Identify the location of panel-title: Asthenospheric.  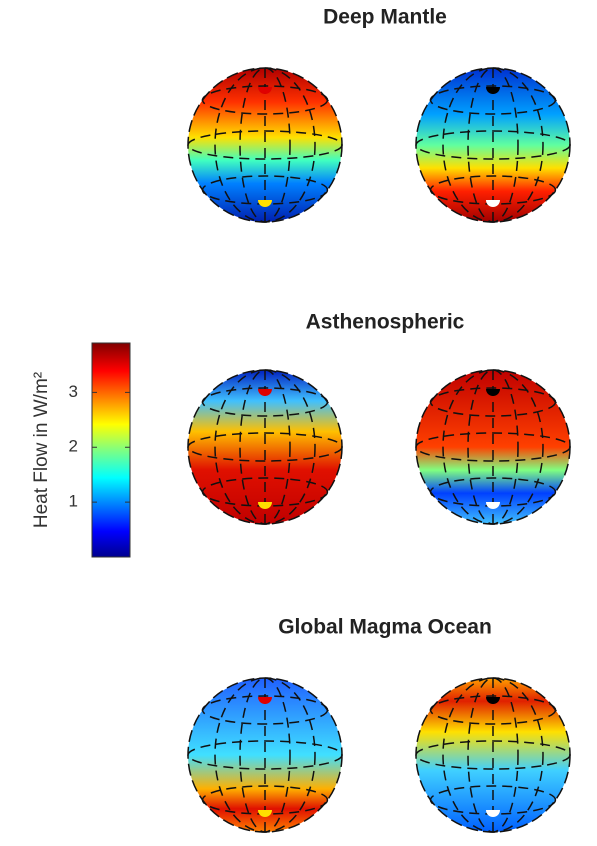
(385, 322).